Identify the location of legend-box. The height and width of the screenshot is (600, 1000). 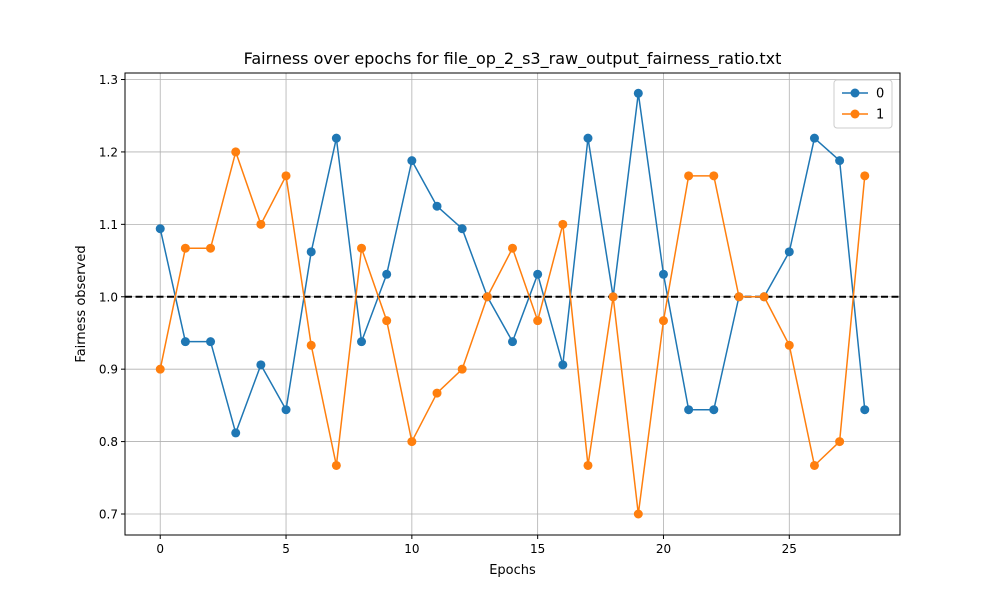
(863, 104).